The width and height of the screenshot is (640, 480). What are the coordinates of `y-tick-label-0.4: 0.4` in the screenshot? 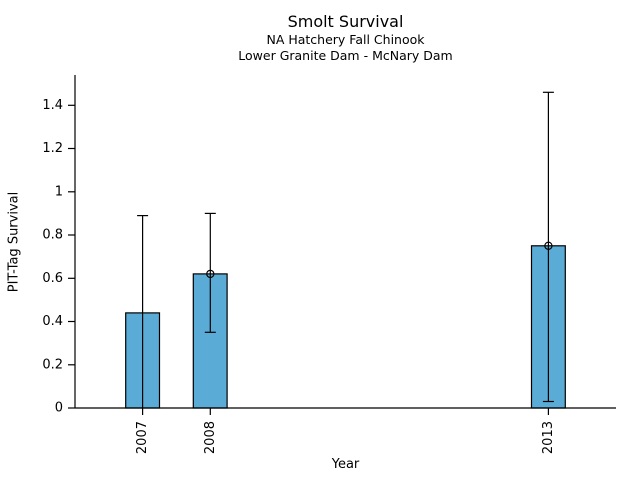 It's located at (52, 321).